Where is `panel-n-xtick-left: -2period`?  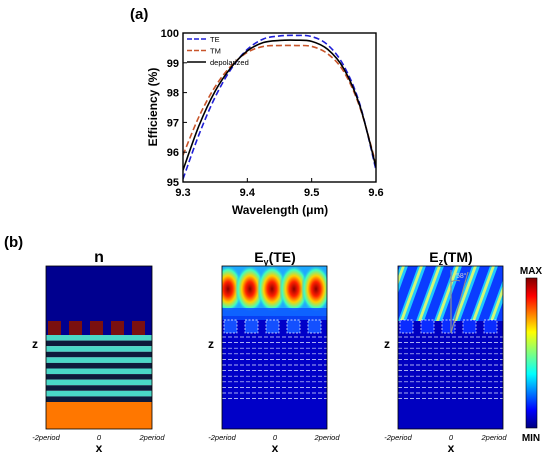
panel-n-xtick-left: -2period is located at coordinates (46, 437).